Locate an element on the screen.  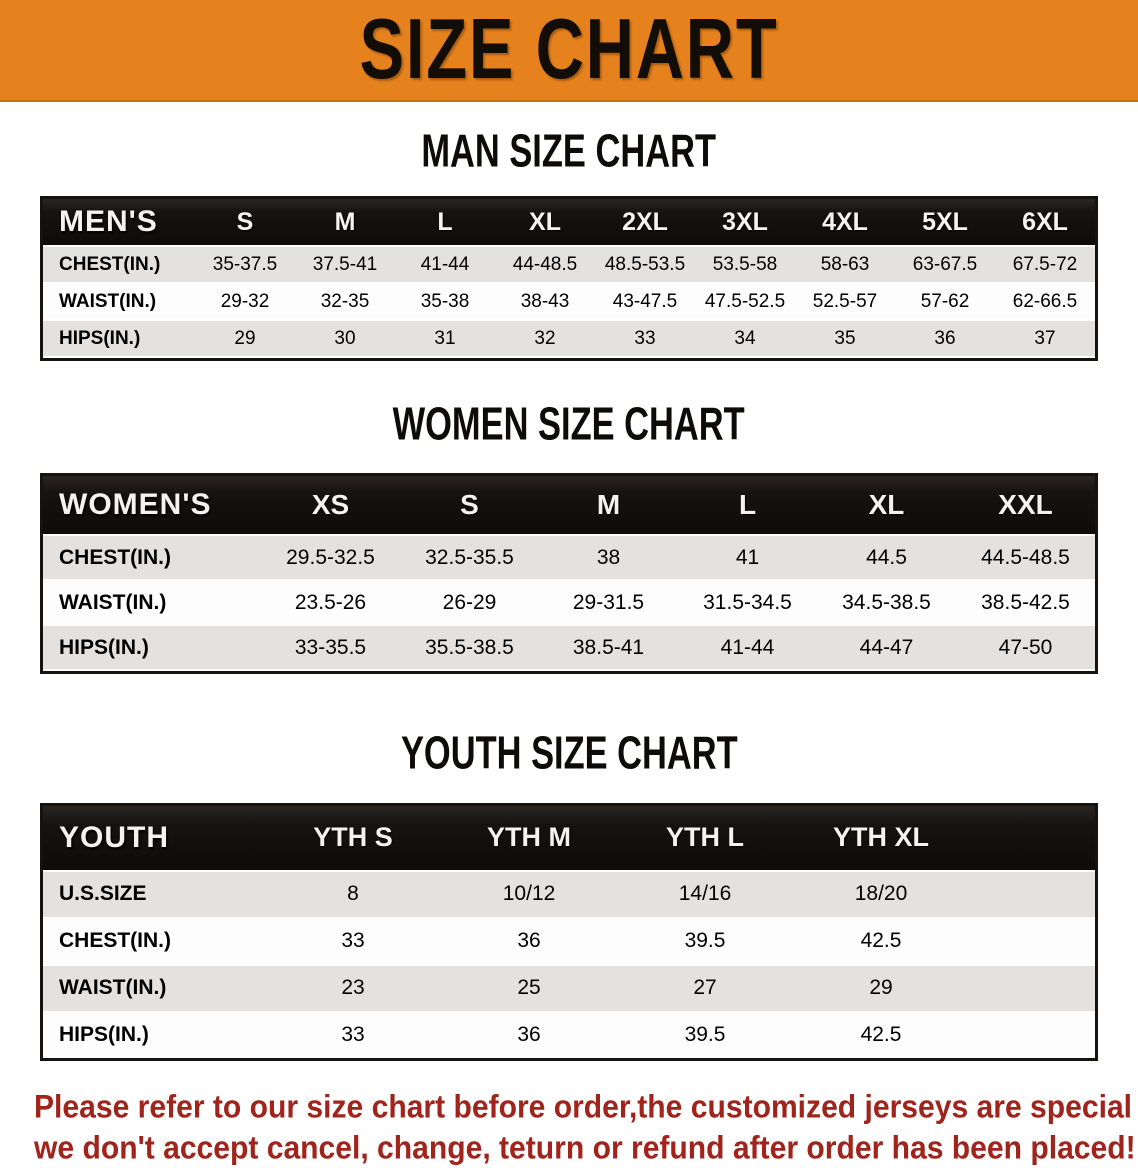
size-value-cell: 23 is located at coordinates (353, 988).